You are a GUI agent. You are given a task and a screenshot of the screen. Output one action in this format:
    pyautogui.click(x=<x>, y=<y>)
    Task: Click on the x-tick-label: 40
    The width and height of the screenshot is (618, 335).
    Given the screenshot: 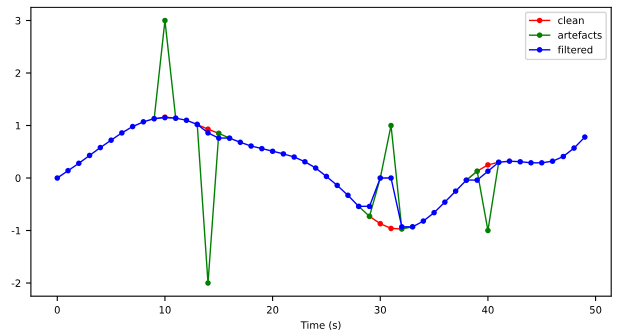 What is the action you would take?
    pyautogui.click(x=488, y=310)
    